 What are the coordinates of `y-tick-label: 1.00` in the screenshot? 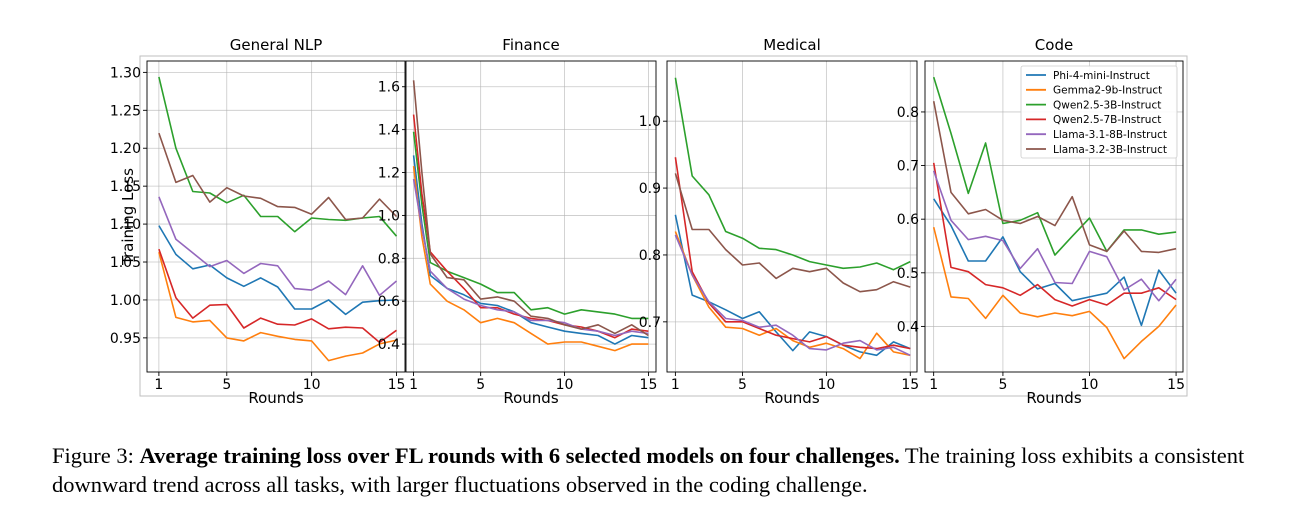 It's located at (125, 301).